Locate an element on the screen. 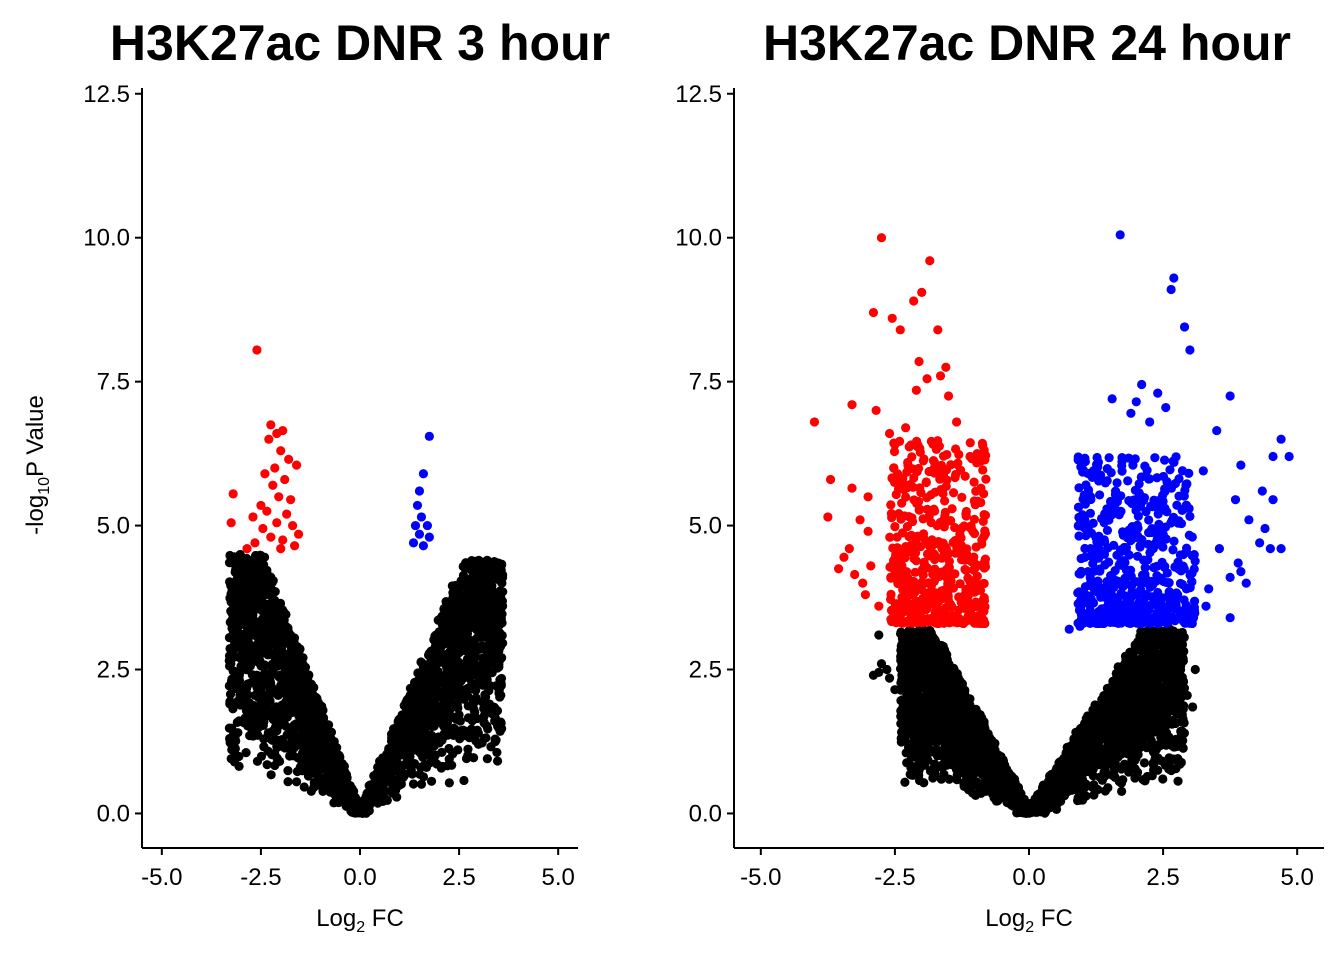 Image resolution: width=1344 pixels, height=960 pixels. y-tick-label: 0.0 is located at coordinates (113, 813).